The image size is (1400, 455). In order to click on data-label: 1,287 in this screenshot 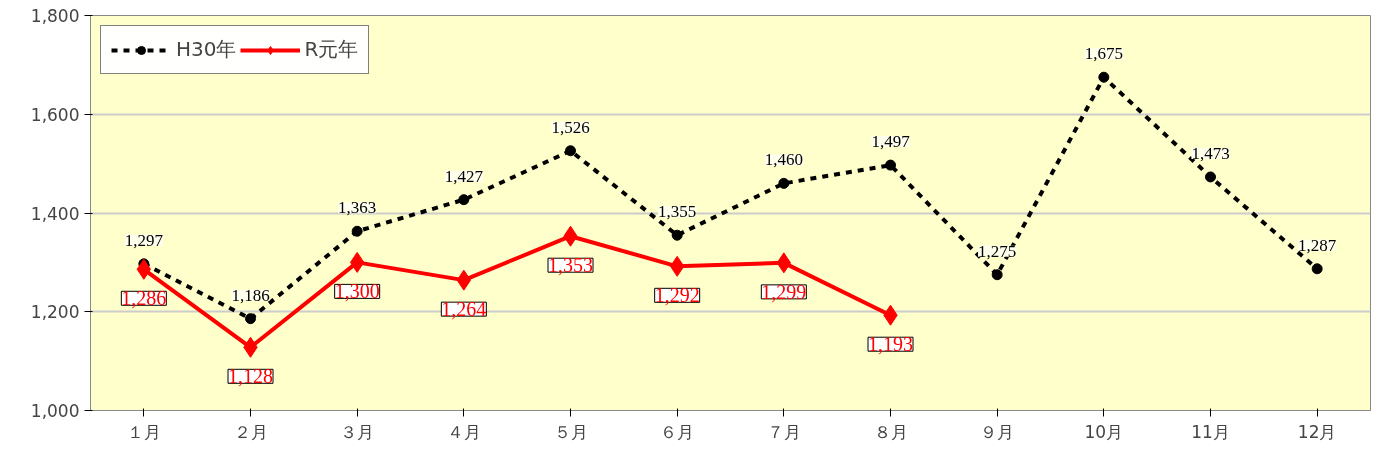, I will do `click(1317, 245)`.